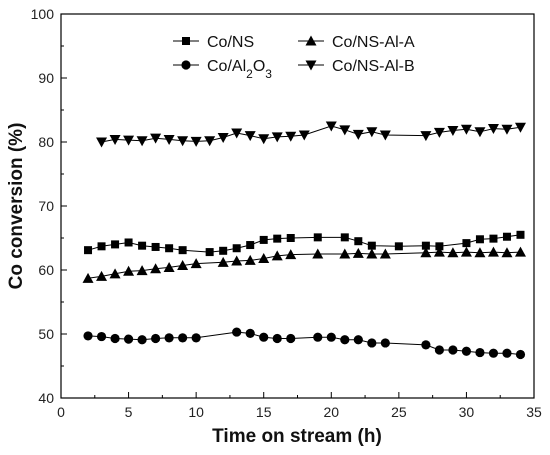  What do you see at coordinates (356, 66) in the screenshot?
I see `legend-item: Co/NS-Al-B` at bounding box center [356, 66].